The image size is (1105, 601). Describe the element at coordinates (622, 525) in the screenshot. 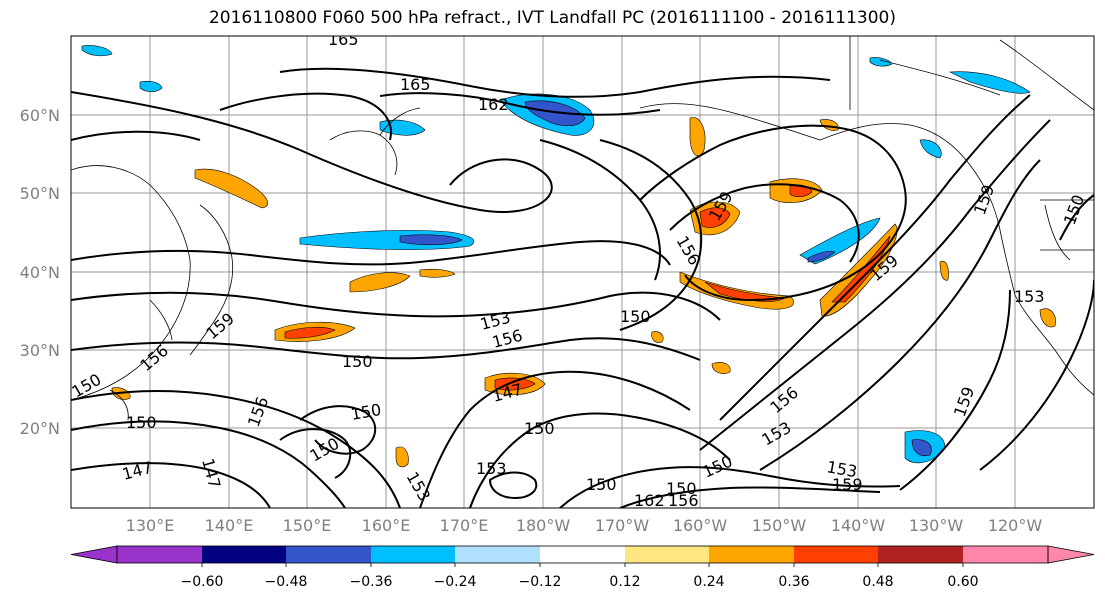

I see `lon-tick-label: 170°W` at that location.